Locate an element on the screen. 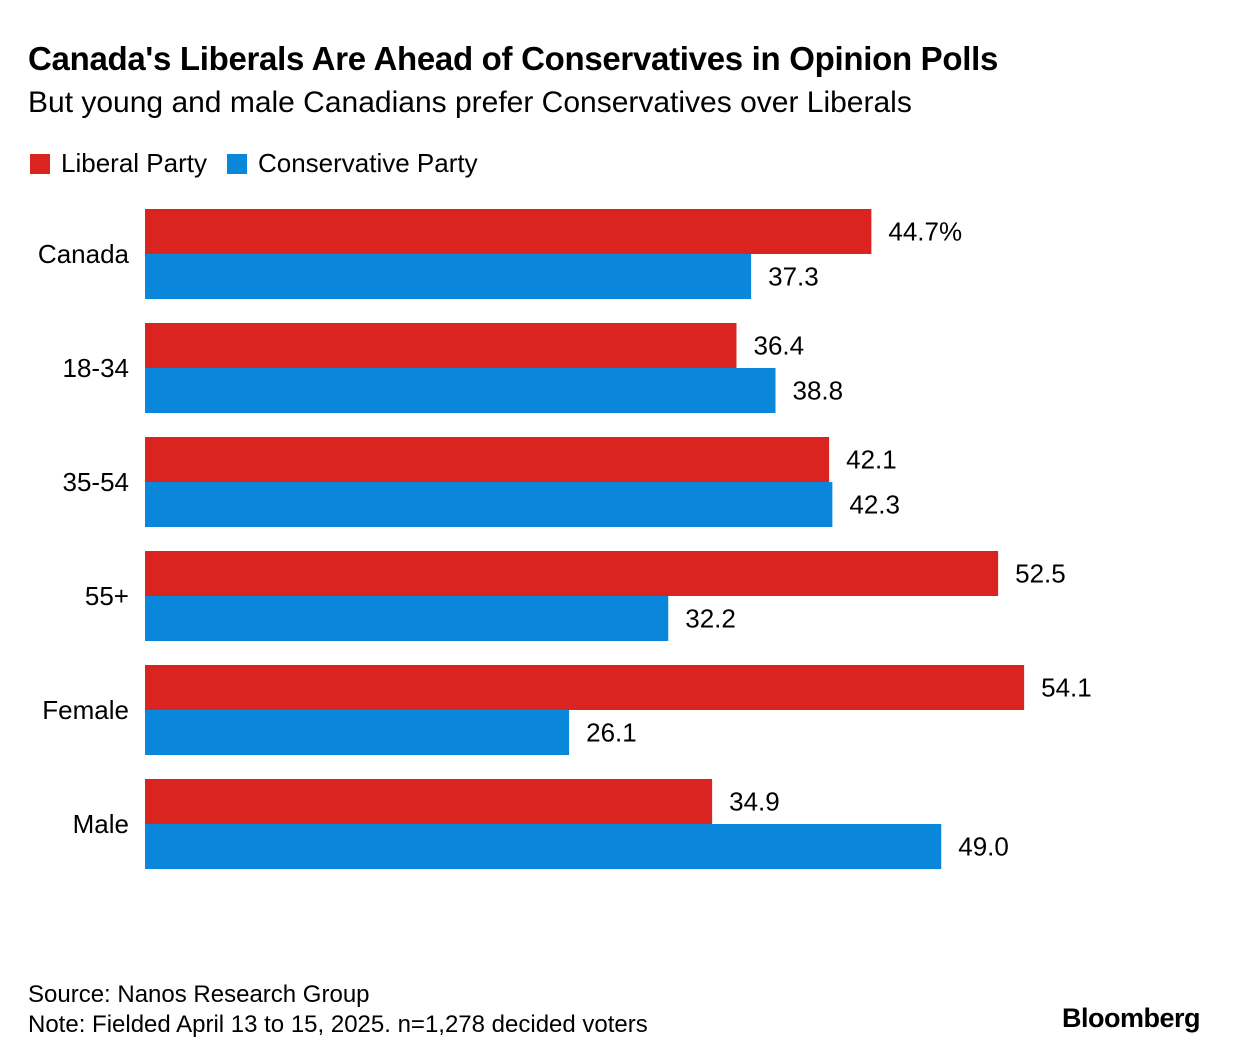 This screenshot has width=1240, height=1064. category-label-18-34: 18-34 is located at coordinates (96, 368).